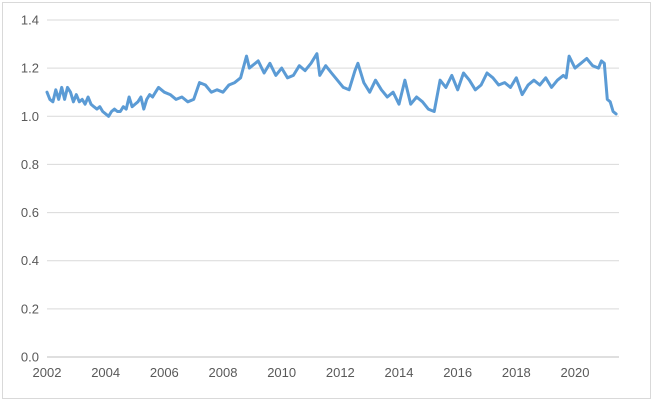 The width and height of the screenshot is (655, 403). I want to click on y-tick-label: 1.0, so click(30, 116).